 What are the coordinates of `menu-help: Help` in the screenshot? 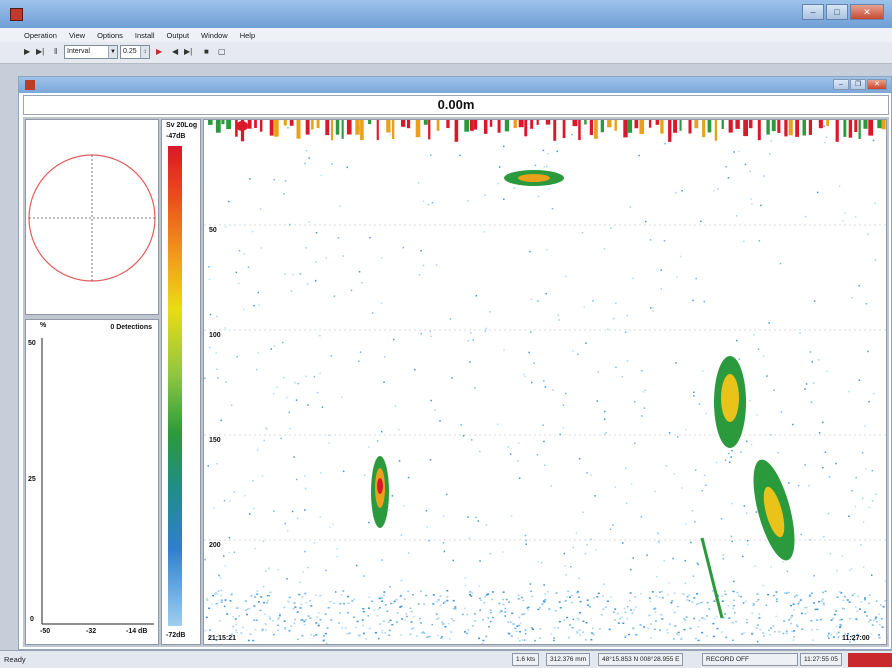 It's located at (247, 35).